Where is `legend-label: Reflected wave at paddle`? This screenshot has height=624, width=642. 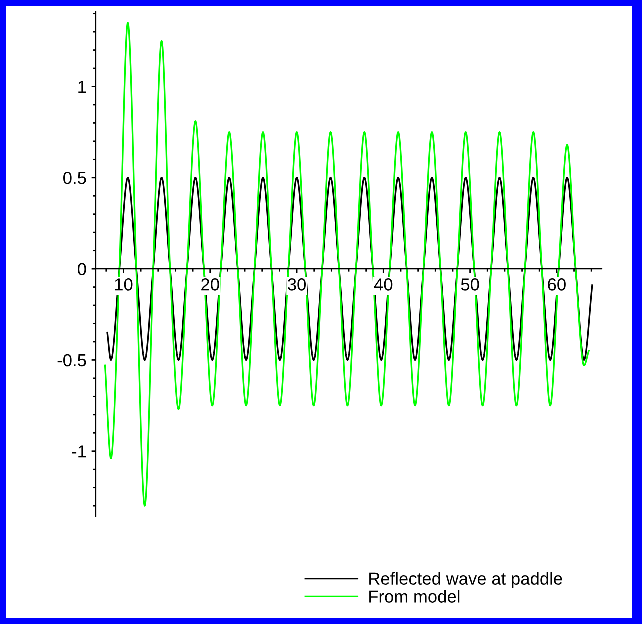
legend-label: Reflected wave at paddle is located at coordinates (466, 580).